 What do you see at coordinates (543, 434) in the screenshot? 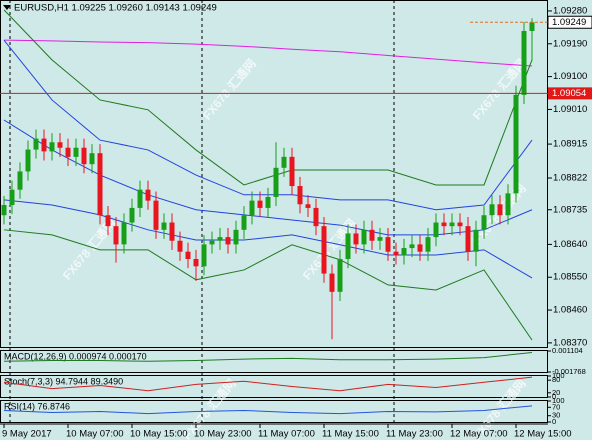
I see `x-tick-label: 12 May 15:00` at bounding box center [543, 434].